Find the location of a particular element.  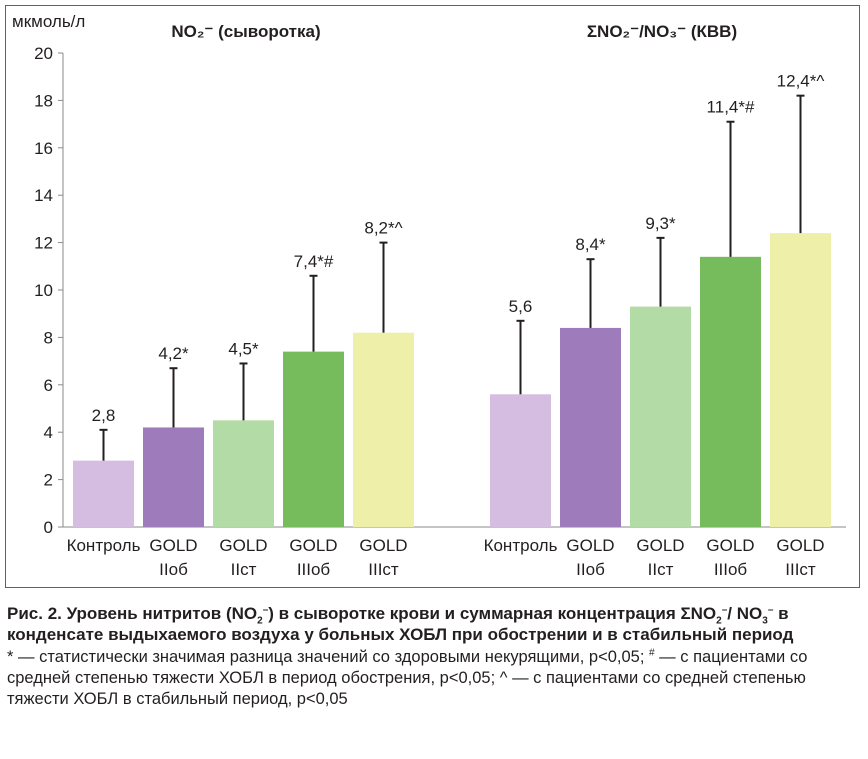

data-label: 11,4*# is located at coordinates (731, 107).